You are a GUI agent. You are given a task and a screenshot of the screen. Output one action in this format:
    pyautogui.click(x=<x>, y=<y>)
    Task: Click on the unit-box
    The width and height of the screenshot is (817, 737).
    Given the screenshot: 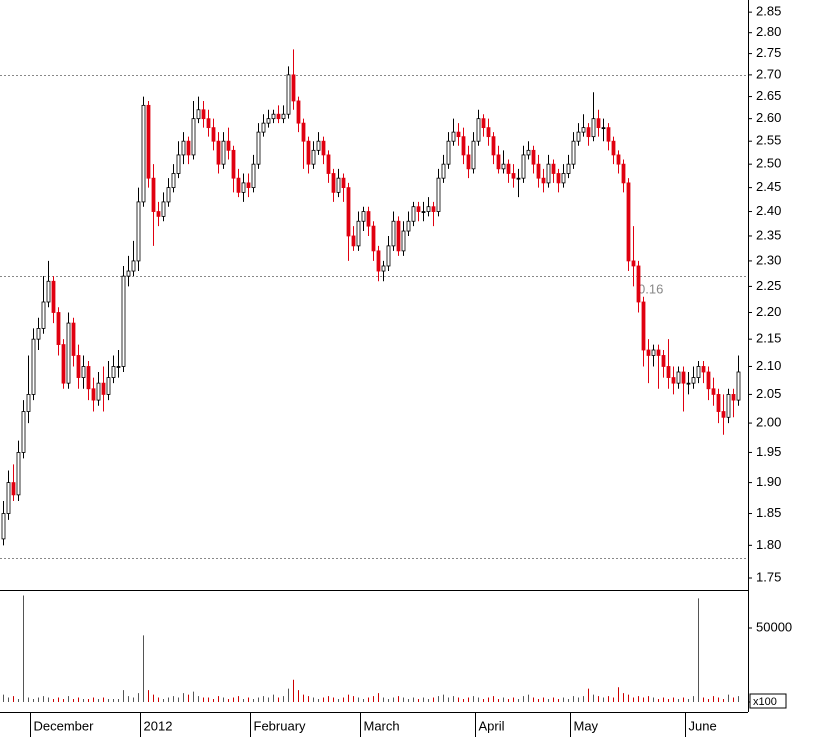 What is the action you would take?
    pyautogui.click(x=768, y=701)
    